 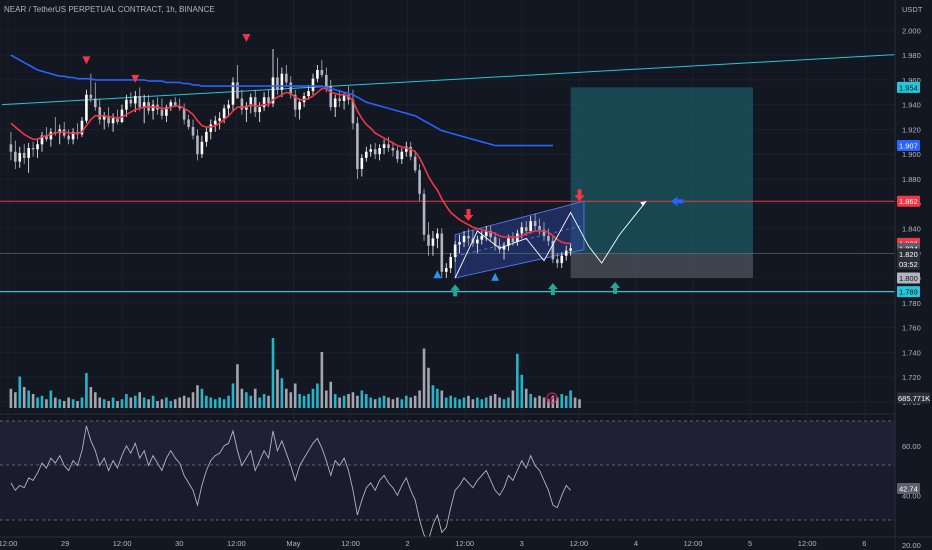 I want to click on rsi-value-tag-background, so click(x=908, y=488).